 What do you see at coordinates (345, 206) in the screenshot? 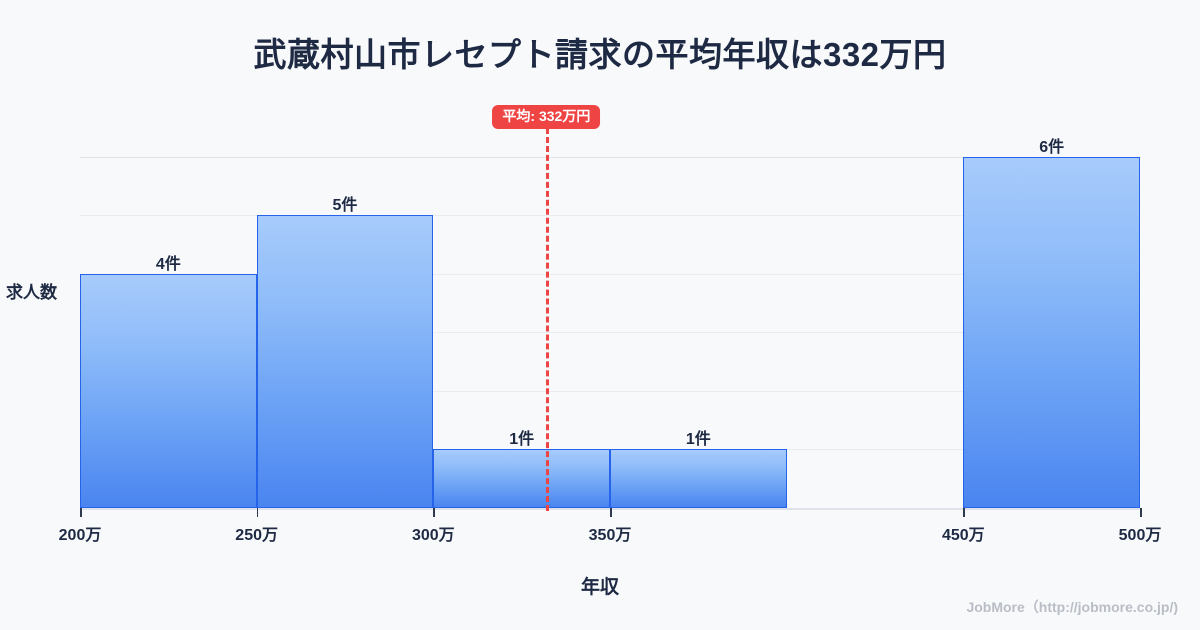
I see `bar-value-label: 5件` at bounding box center [345, 206].